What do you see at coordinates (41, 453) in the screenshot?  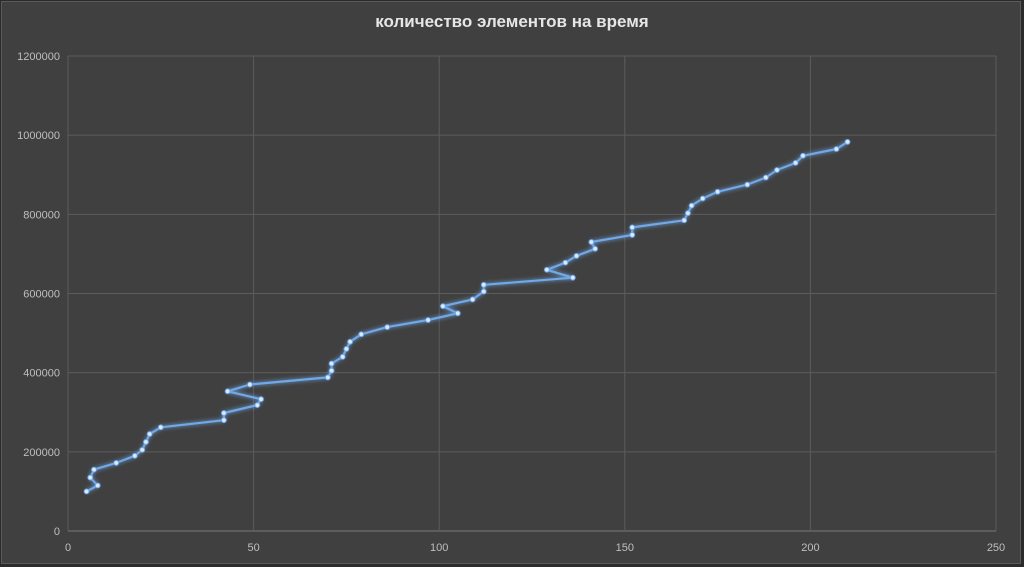 I see `y-tick-label: 200000` at bounding box center [41, 453].